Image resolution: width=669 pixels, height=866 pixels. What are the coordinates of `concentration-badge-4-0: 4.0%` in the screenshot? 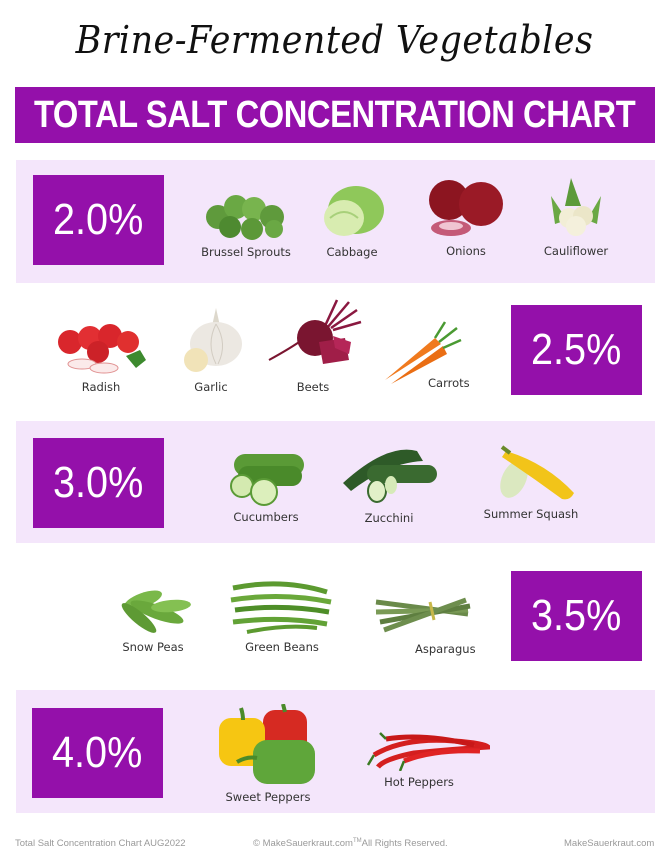 It's located at (97, 753).